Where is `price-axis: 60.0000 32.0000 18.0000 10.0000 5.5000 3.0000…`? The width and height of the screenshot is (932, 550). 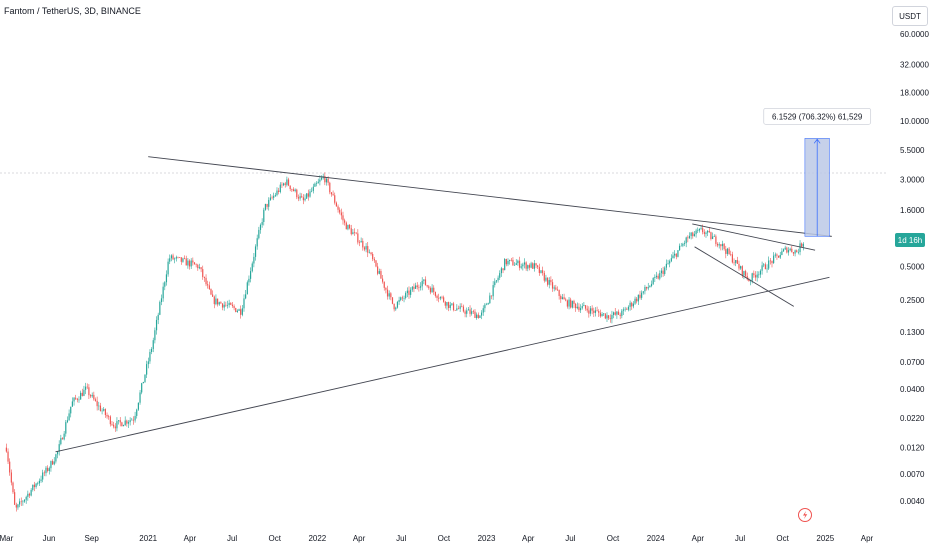
price-axis: 60.0000 32.0000 18.0000 10.0000 5.5000 3.0000… is located at coordinates (912, 268).